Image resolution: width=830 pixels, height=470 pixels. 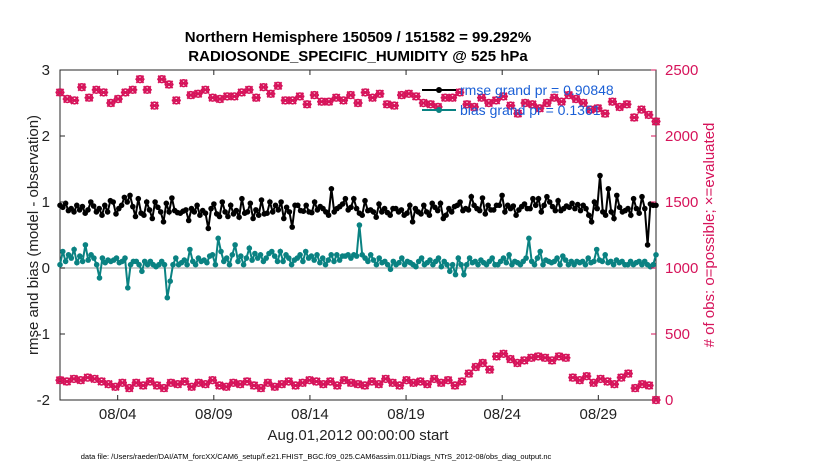 I want to click on y-tick-left-label: 3, so click(x=46, y=70).